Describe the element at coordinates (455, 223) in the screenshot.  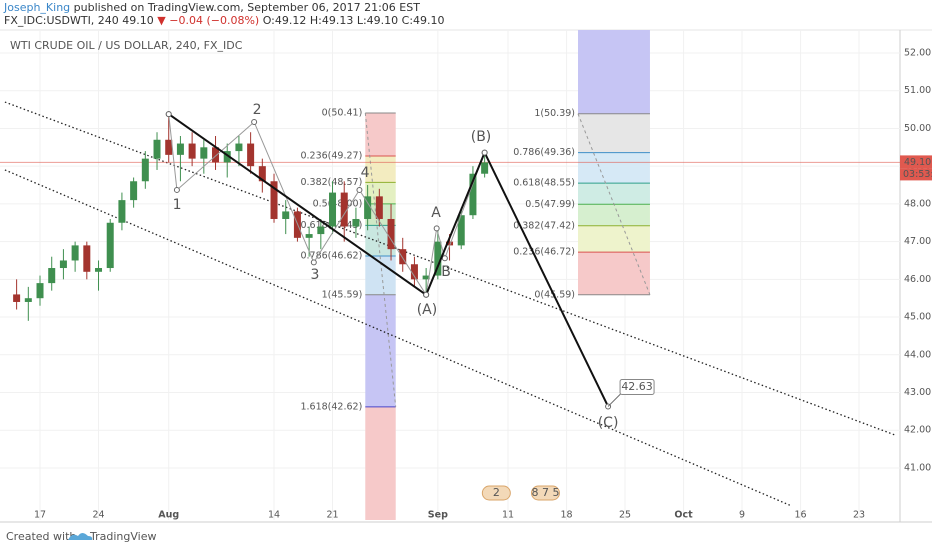
I see `wave` at that location.